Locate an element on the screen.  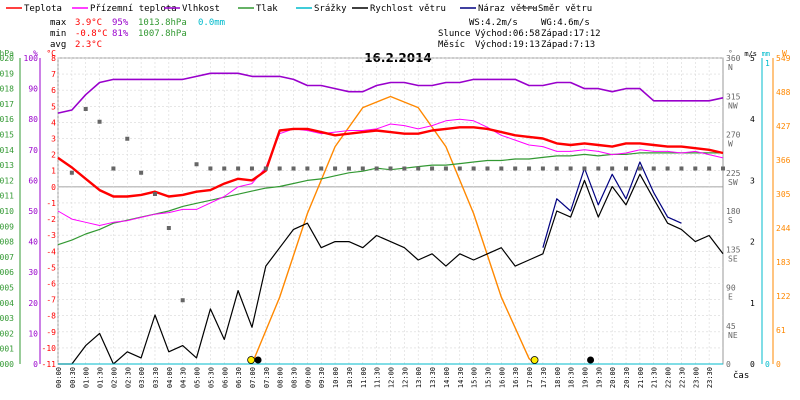
tick-x: 17:00 is located at coordinates (530, 377).